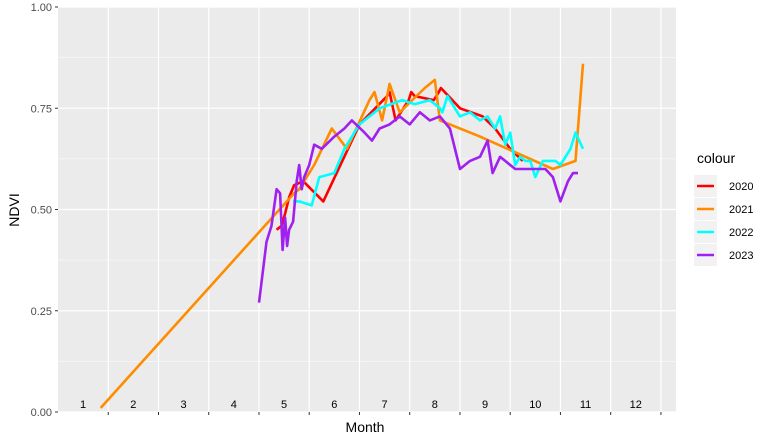 The image size is (773, 442). Describe the element at coordinates (485, 405) in the screenshot. I see `month-label: 9` at that location.